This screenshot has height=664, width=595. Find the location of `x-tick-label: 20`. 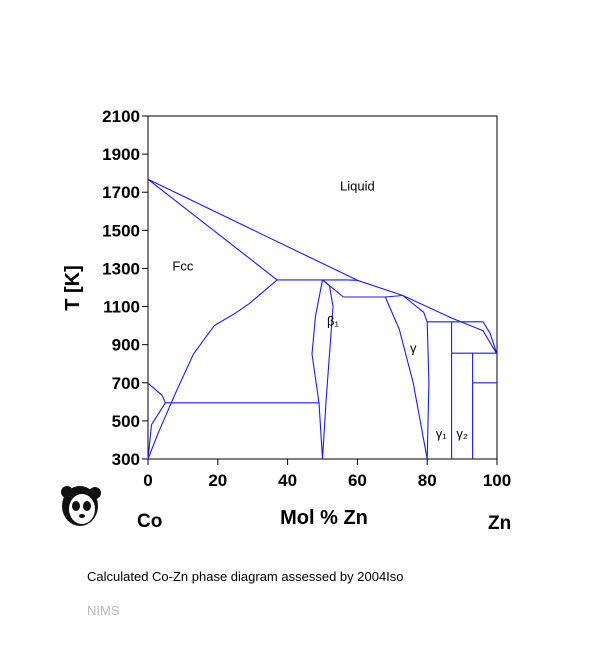

x-tick-label: 20 is located at coordinates (217, 480).